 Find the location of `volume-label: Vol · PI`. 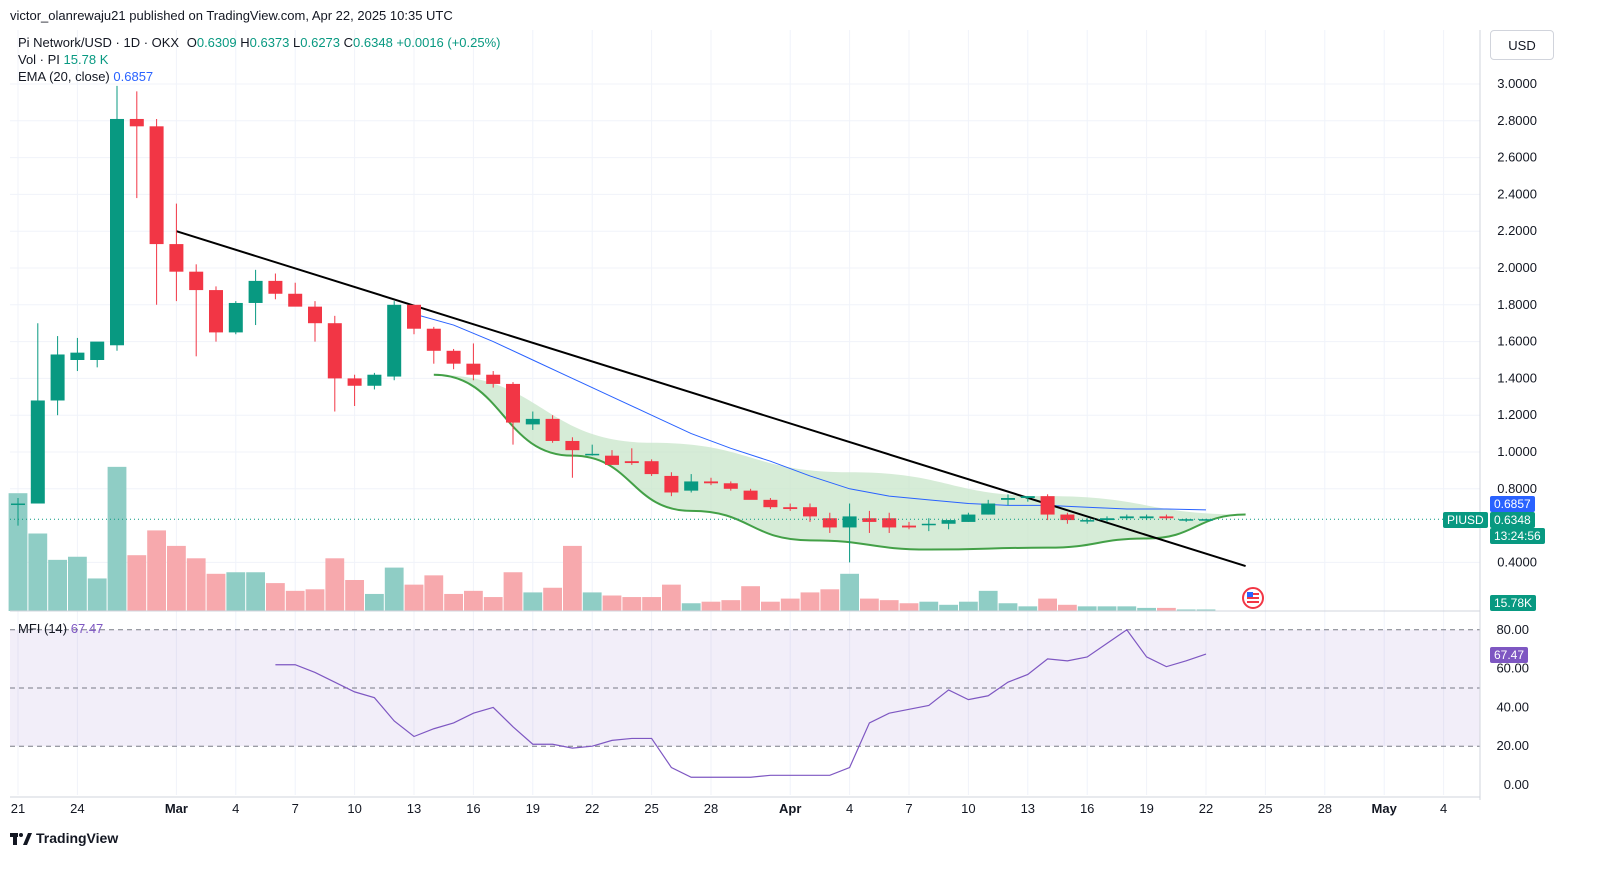

volume-label: Vol · PI is located at coordinates (39, 59).